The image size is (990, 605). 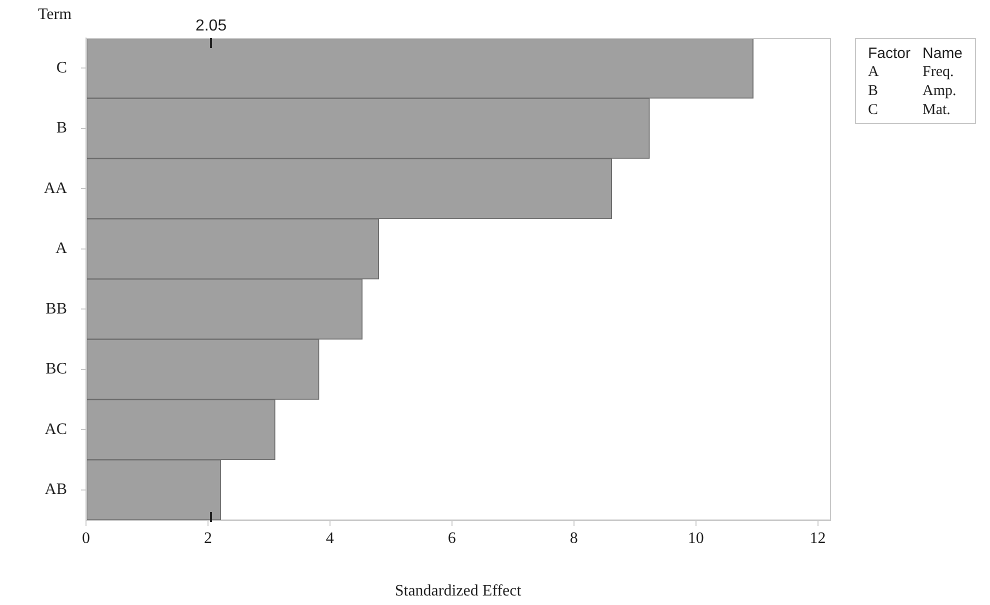 I want to click on y-tick-label: AA, so click(x=56, y=188).